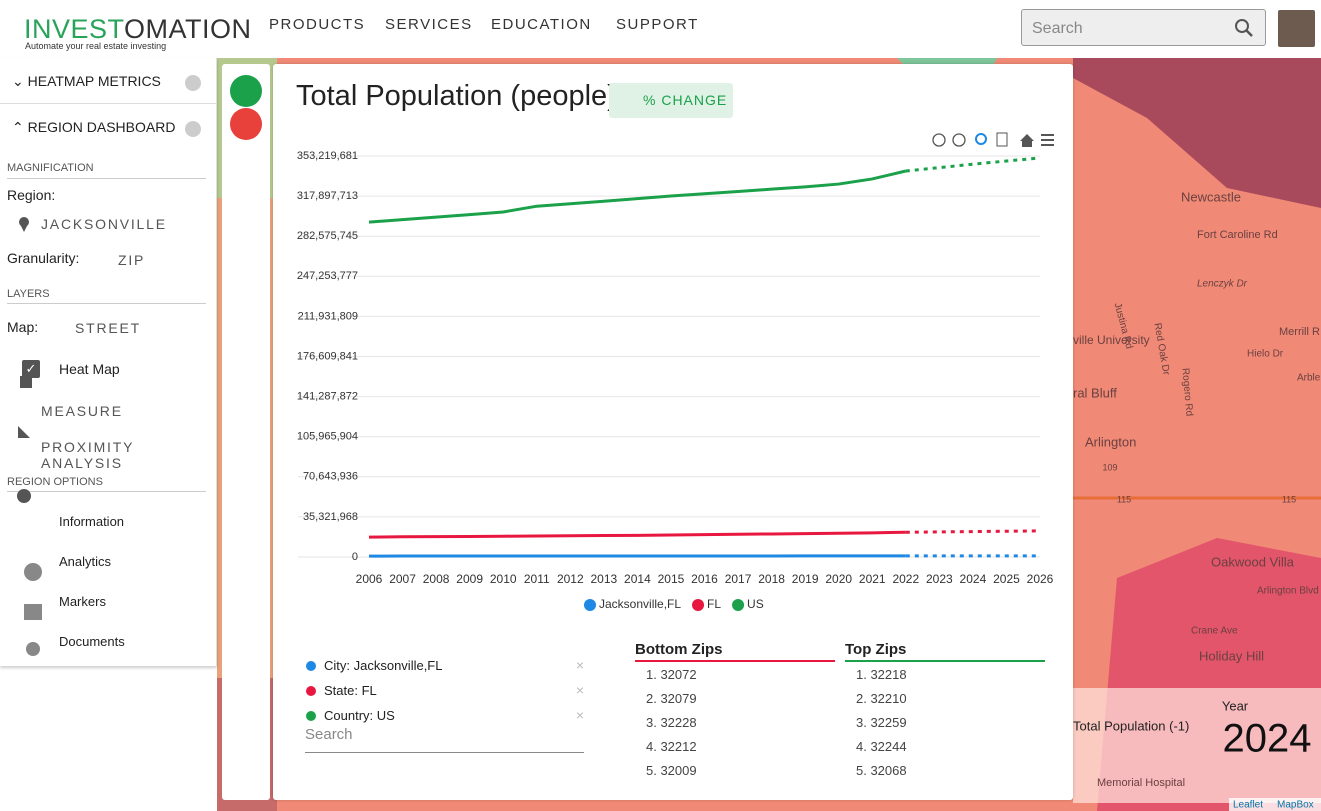  What do you see at coordinates (436, 579) in the screenshot?
I see `x-tick-label: 2008` at bounding box center [436, 579].